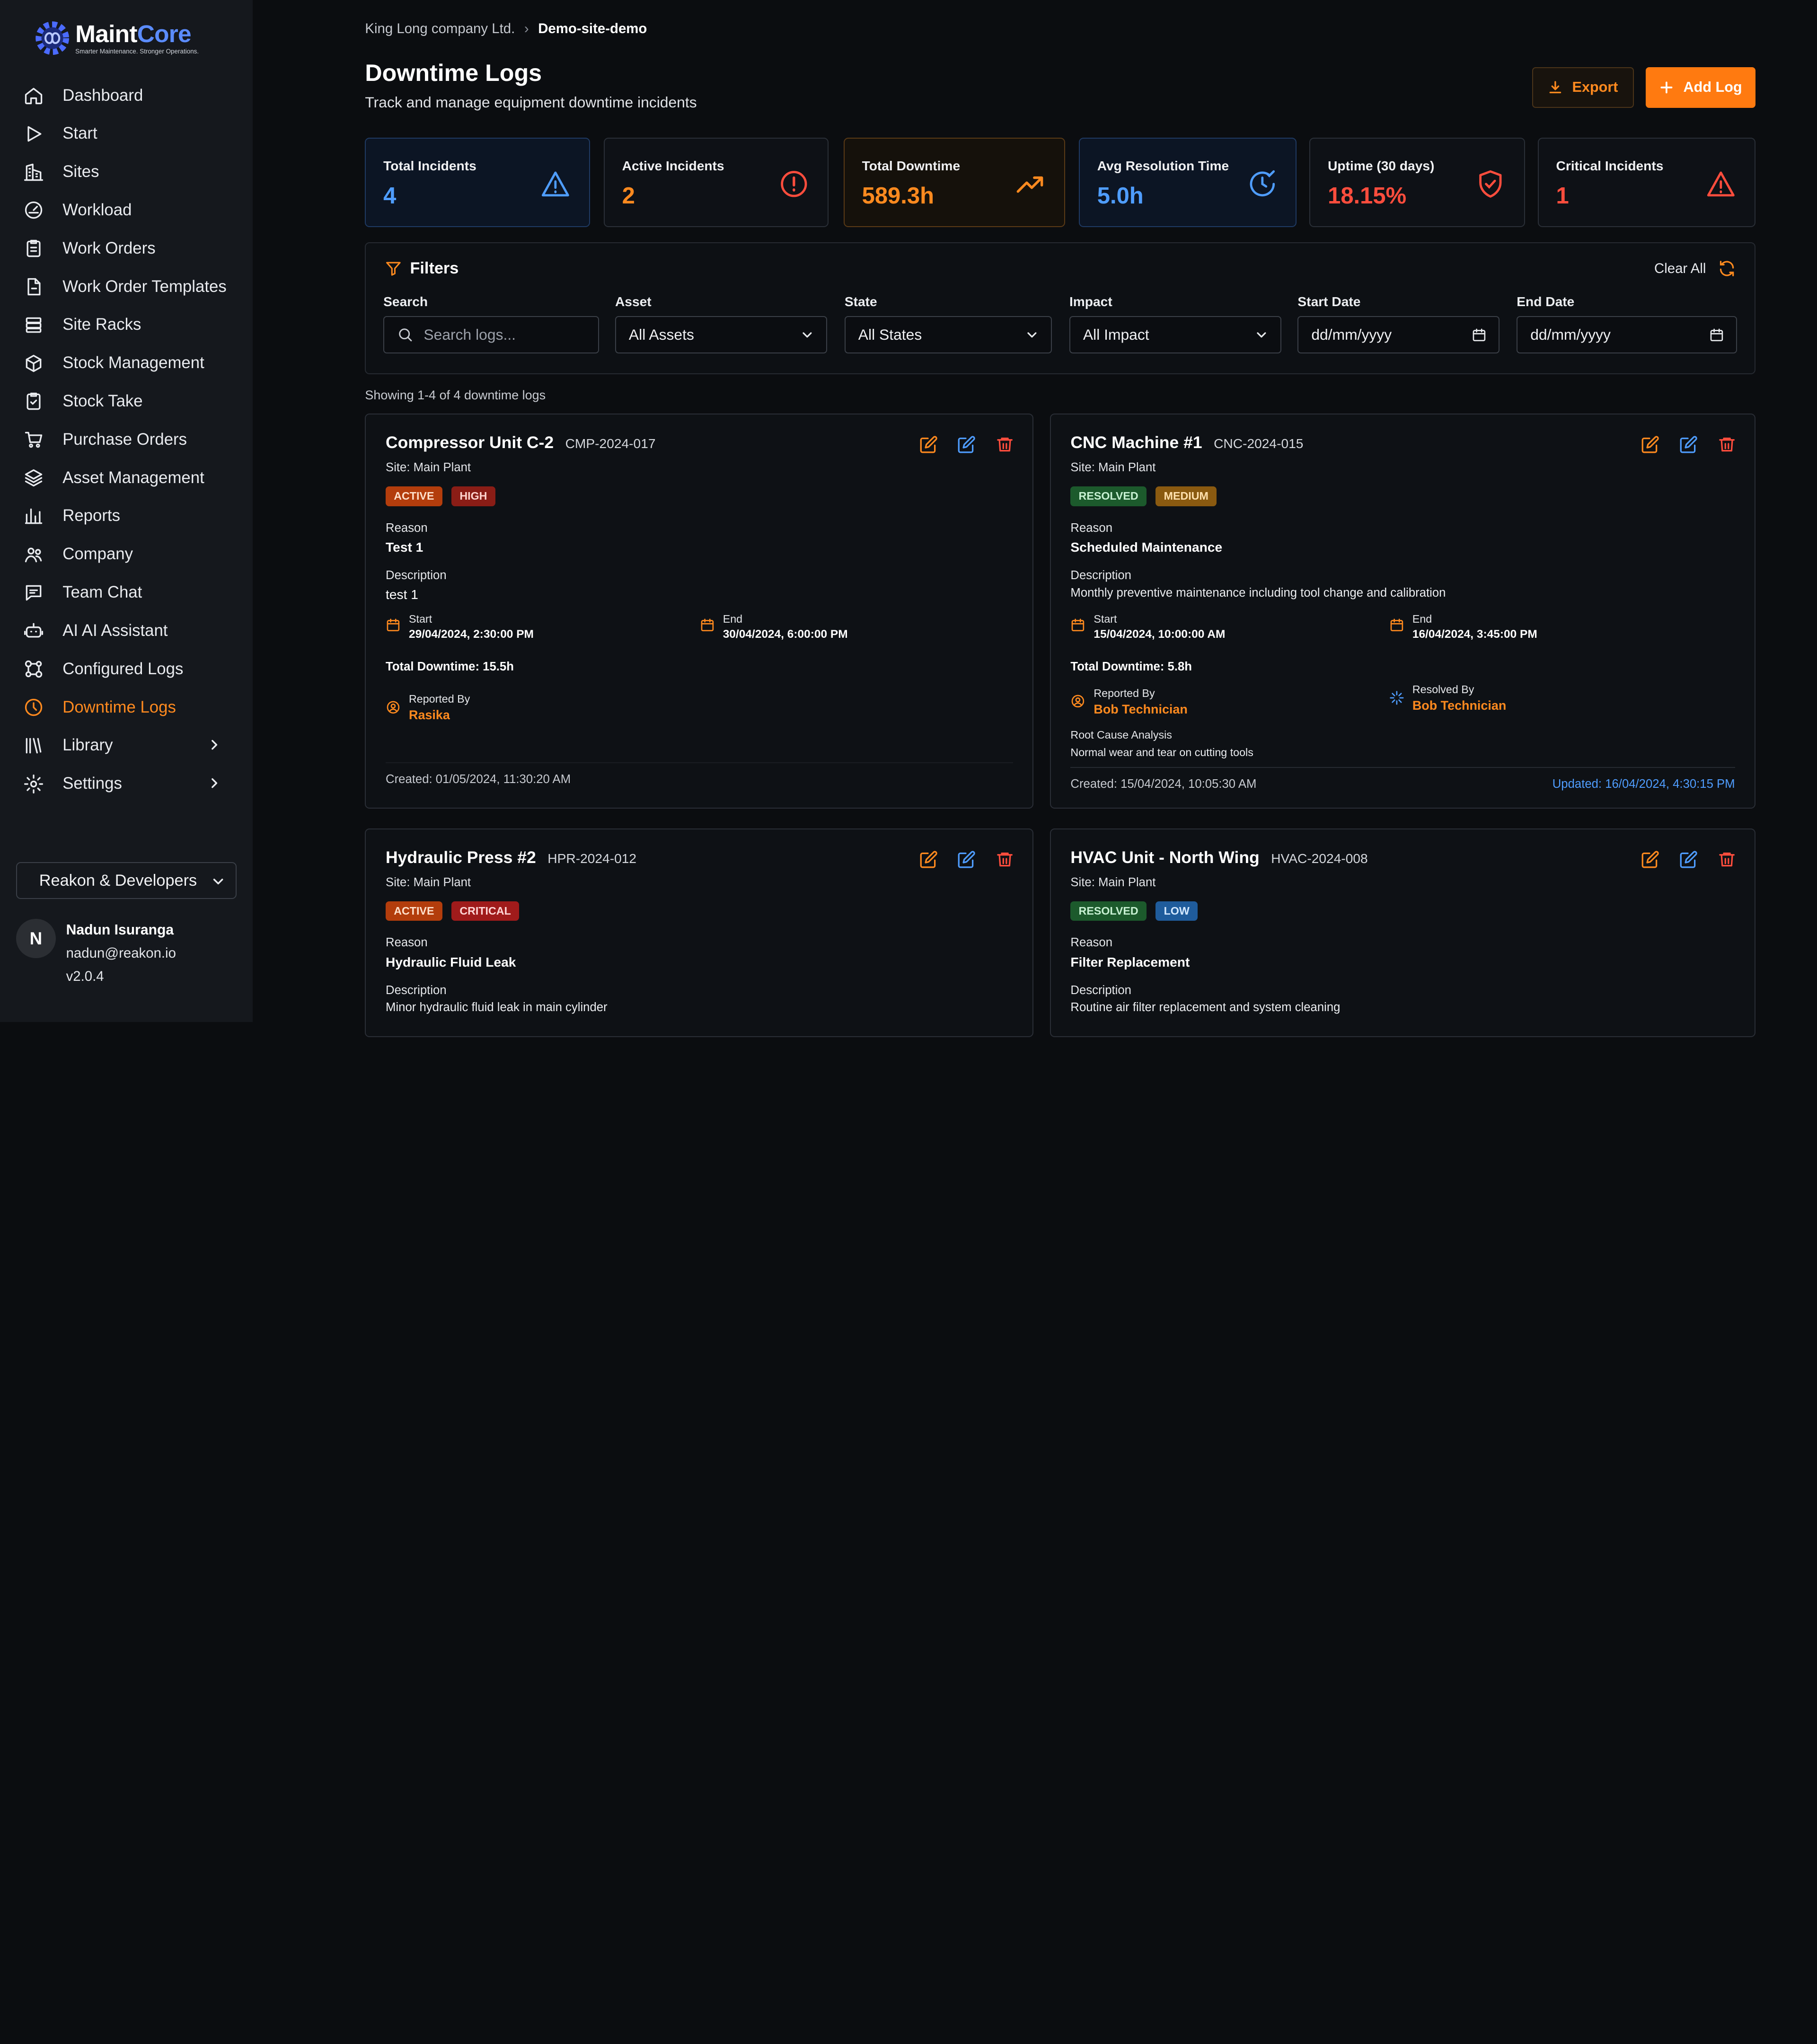 The image size is (1817, 2044). What do you see at coordinates (127, 784) in the screenshot?
I see `sidebar-item-settings: Settings` at bounding box center [127, 784].